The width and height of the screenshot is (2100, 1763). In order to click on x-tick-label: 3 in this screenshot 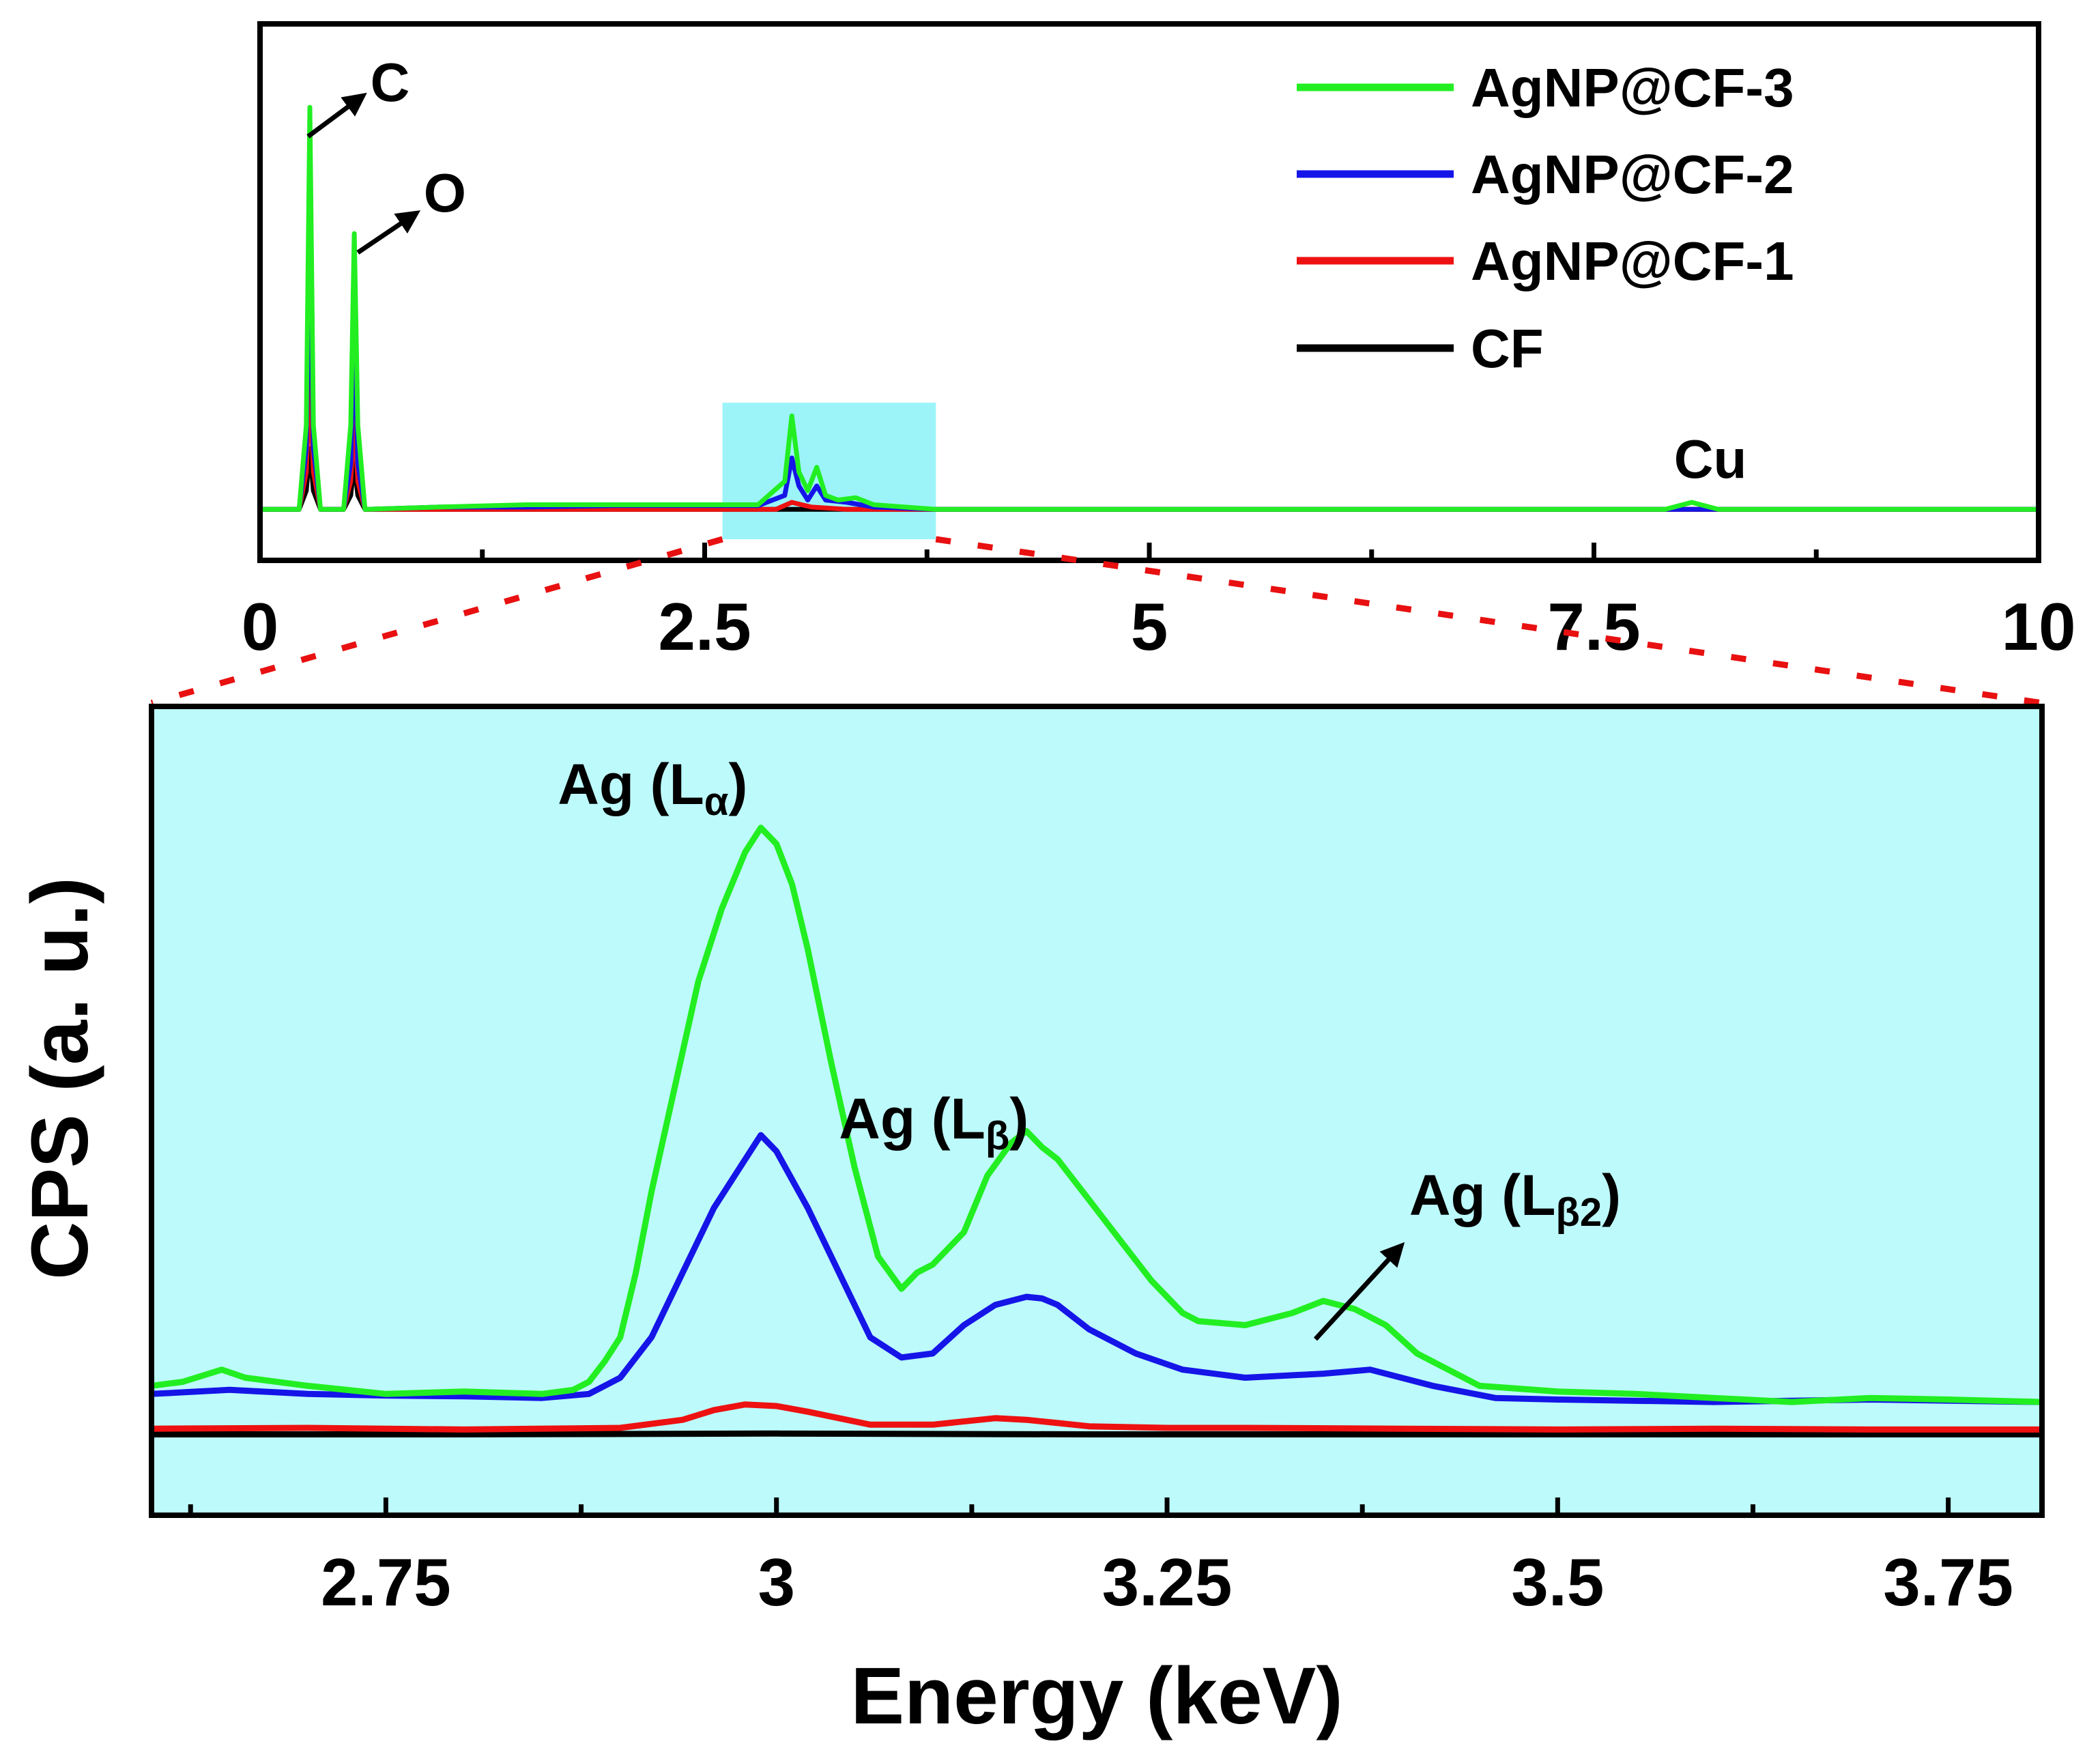, I will do `click(776, 1582)`.